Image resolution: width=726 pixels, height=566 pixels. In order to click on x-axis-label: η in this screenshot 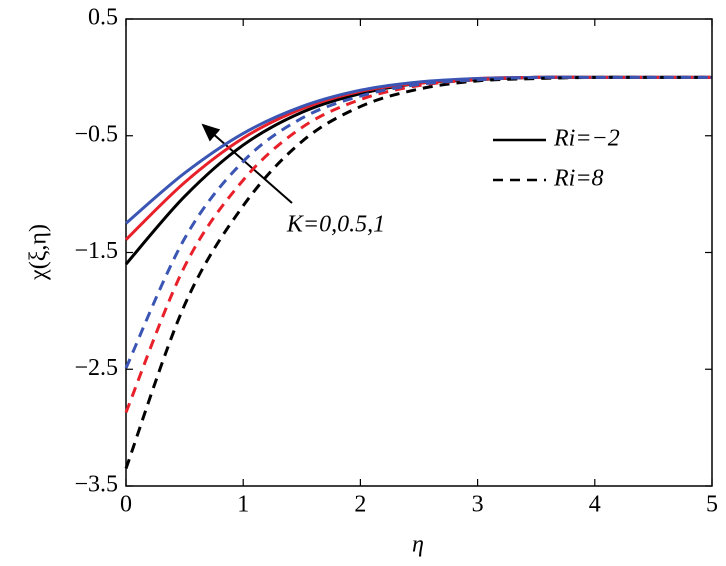, I will do `click(418, 545)`.